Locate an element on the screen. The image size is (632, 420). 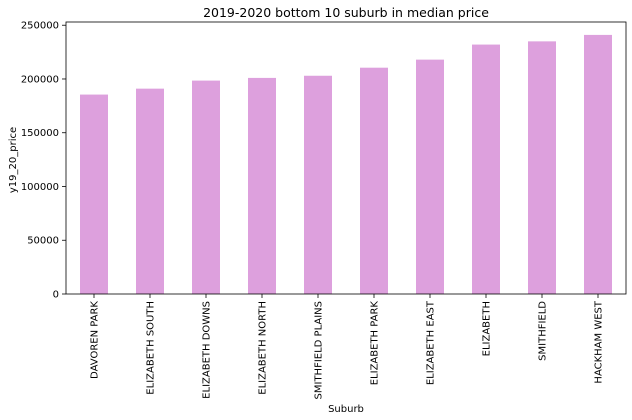
x-tick-label: ELIZABETH SOUTH is located at coordinates (151, 348).